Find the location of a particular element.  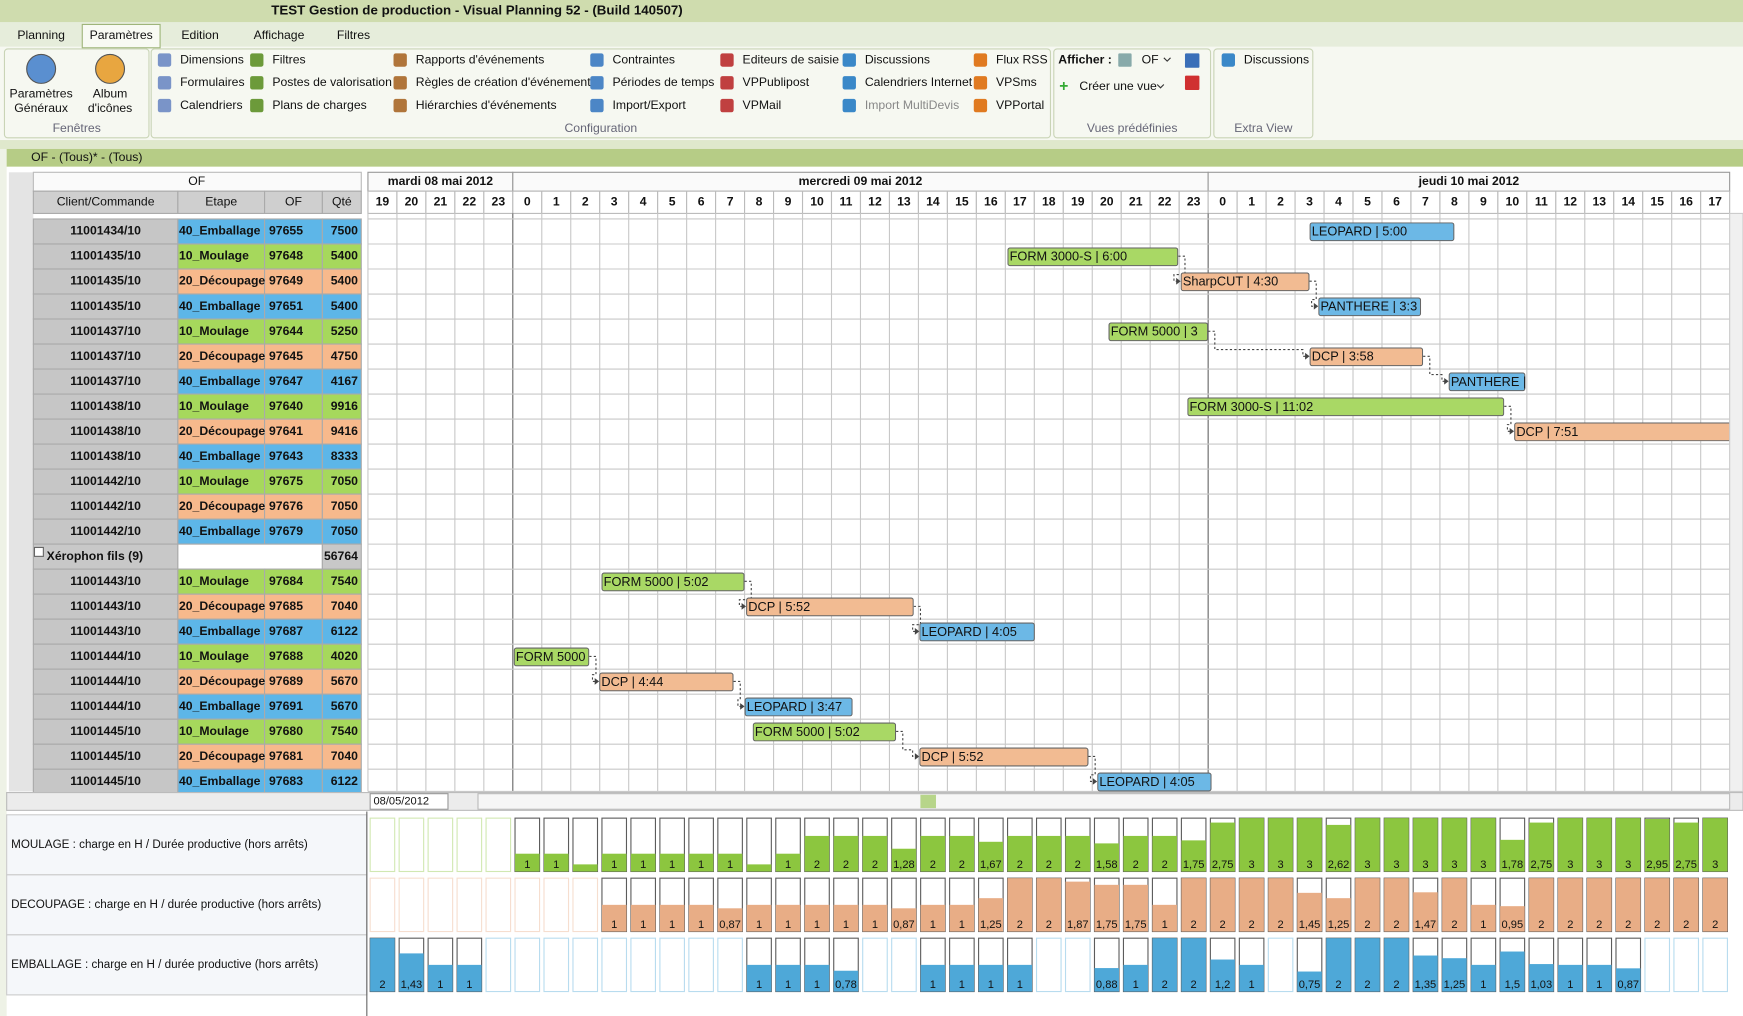

ribbon-item: Contraintes is located at coordinates (643, 59).